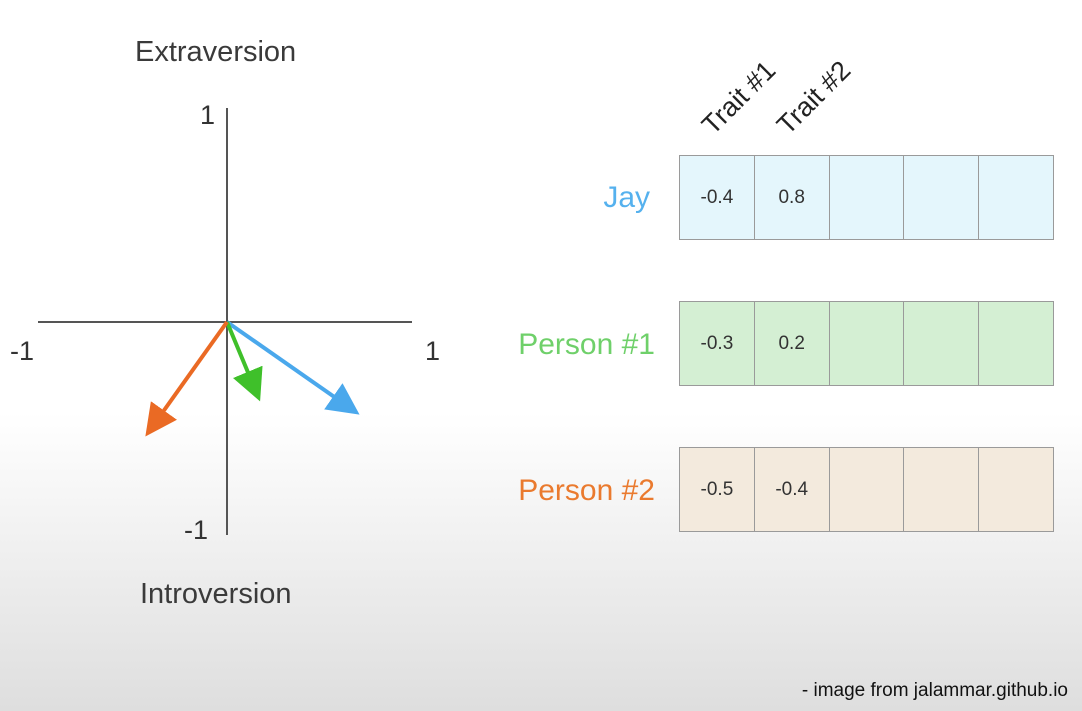 This screenshot has width=1082, height=711. I want to click on axis-top-label: Extraversion, so click(216, 52).